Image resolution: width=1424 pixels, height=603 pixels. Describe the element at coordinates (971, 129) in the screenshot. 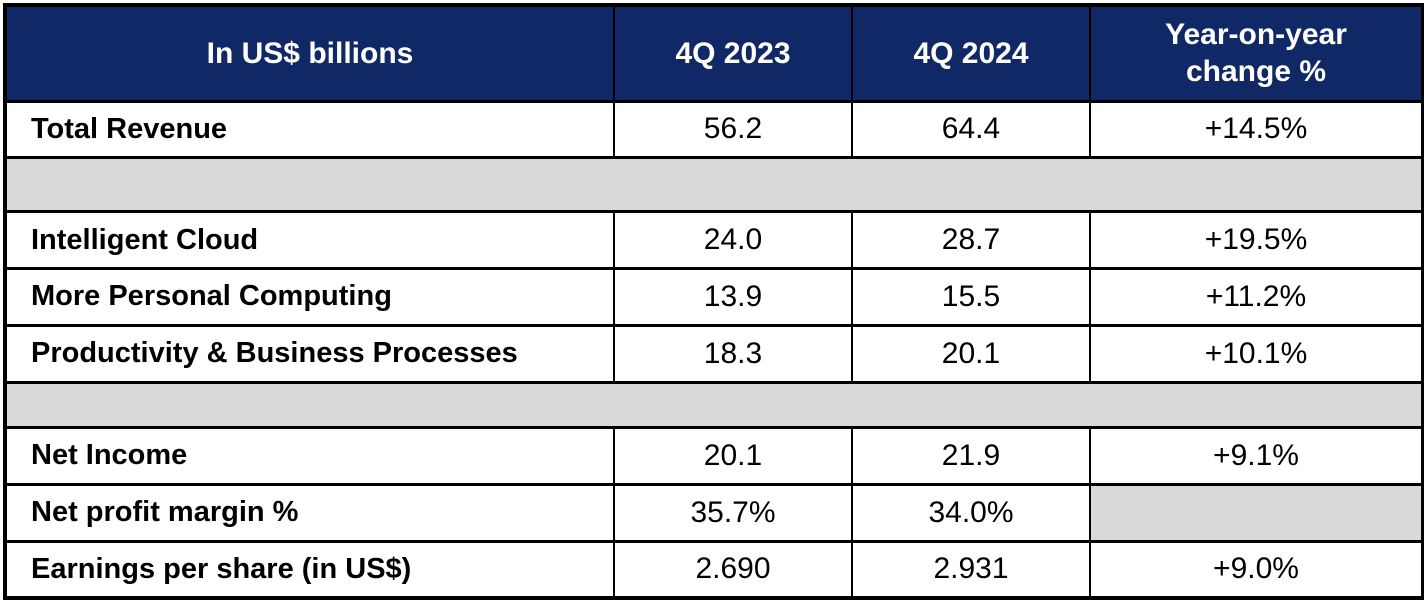

I see `value-4q2024: 64.4` at that location.